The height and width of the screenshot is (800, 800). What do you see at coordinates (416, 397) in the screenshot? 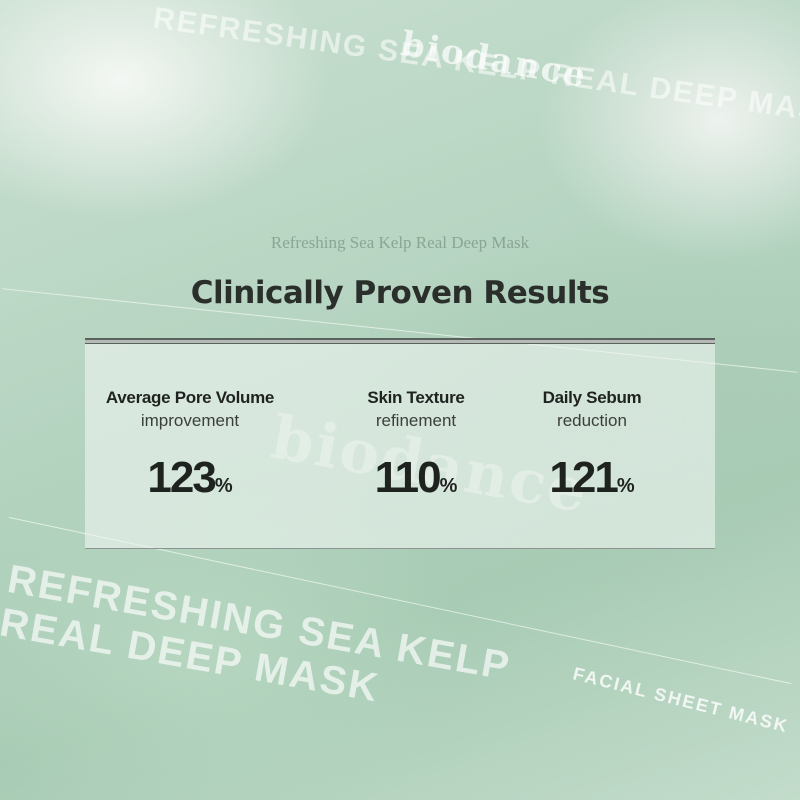
I see `stat-label: Skin Texture` at bounding box center [416, 397].